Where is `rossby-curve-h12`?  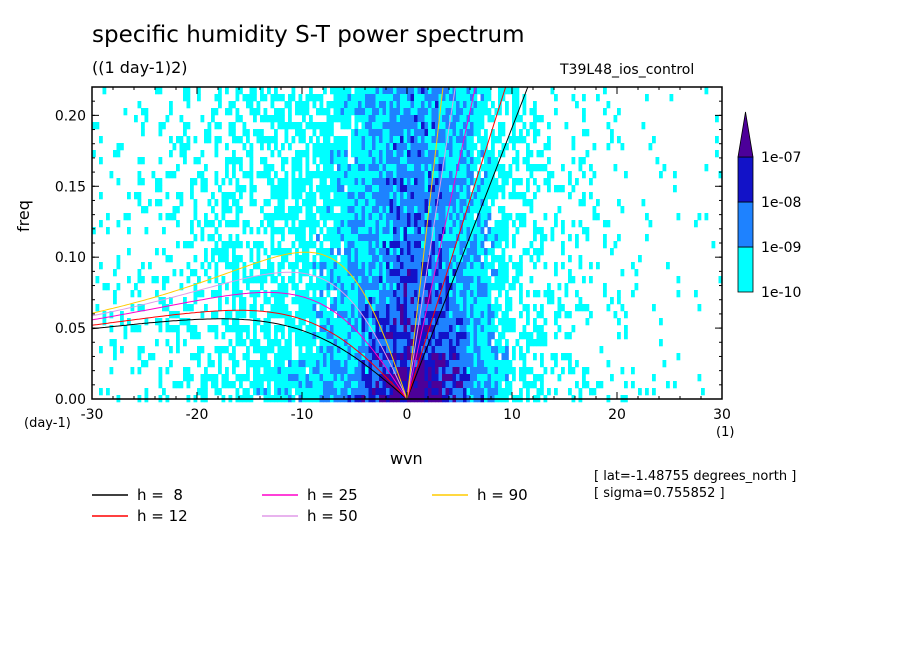
rossby-curve-h12 is located at coordinates (249, 354).